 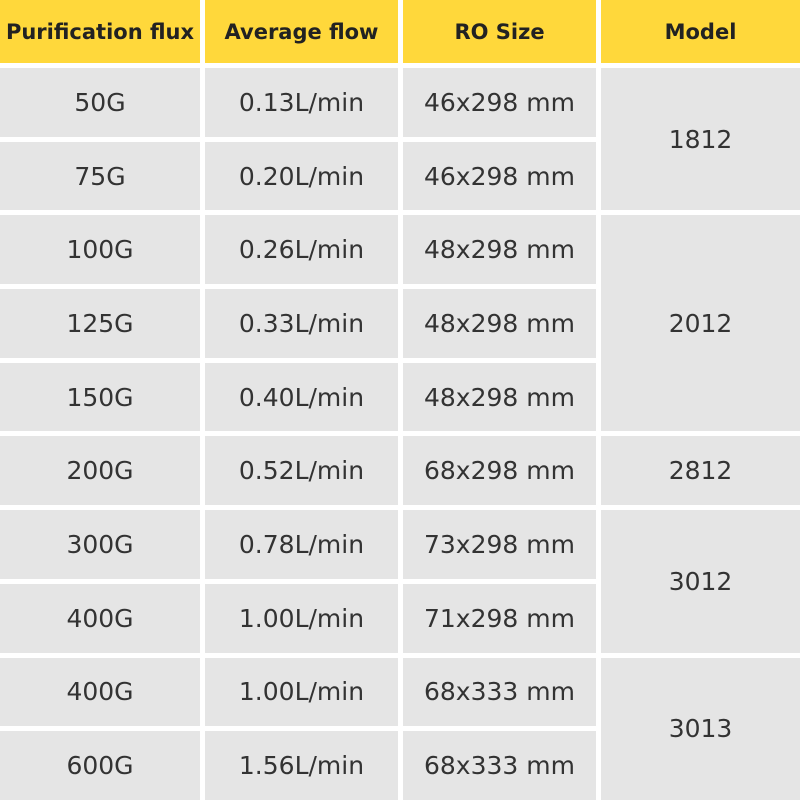 What do you see at coordinates (700, 728) in the screenshot?
I see `table-cell: 3013` at bounding box center [700, 728].